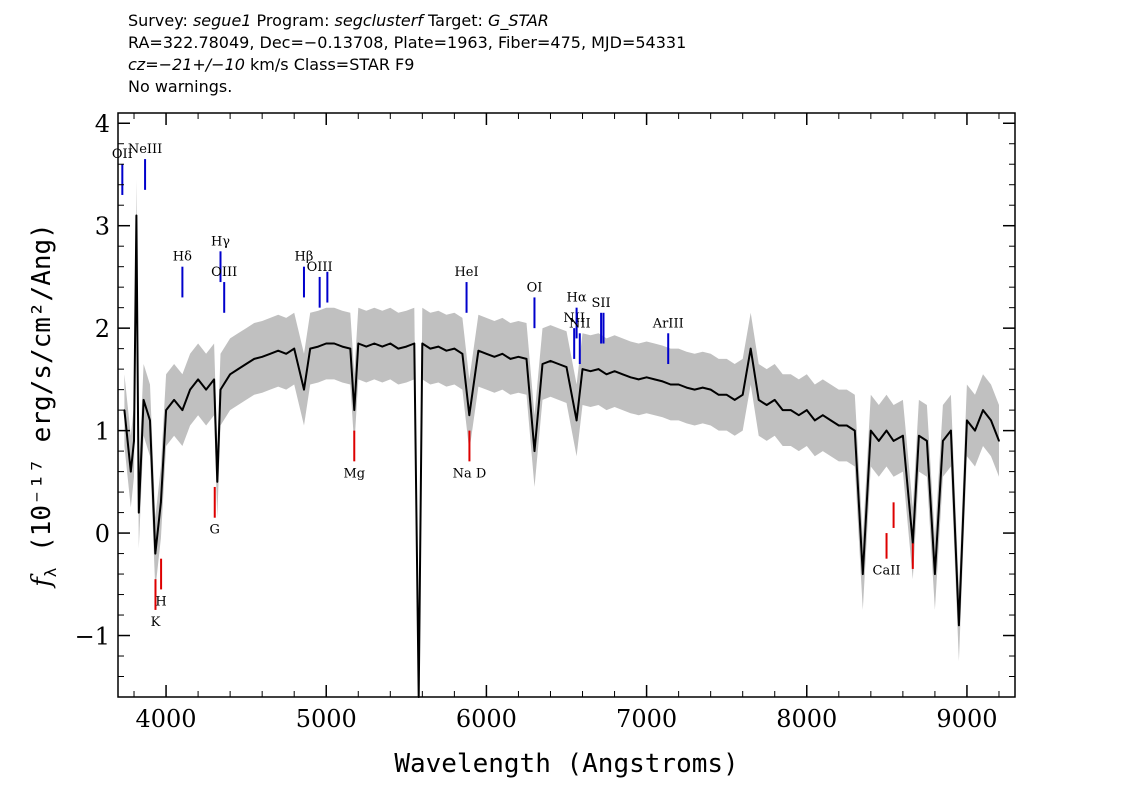  What do you see at coordinates (668, 323) in the screenshot?
I see `line-label: ArIII` at bounding box center [668, 323].